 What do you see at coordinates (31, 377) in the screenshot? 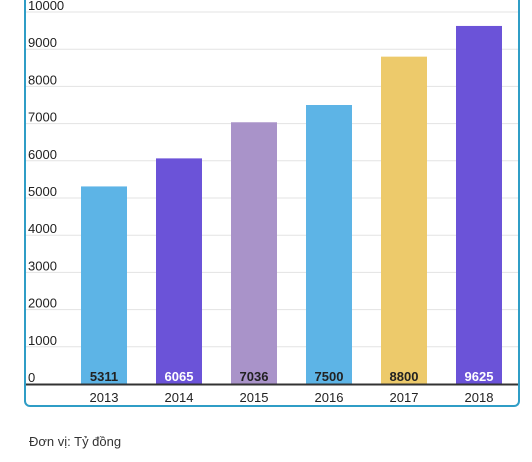
I see `y-tick-label: 0` at bounding box center [31, 377].